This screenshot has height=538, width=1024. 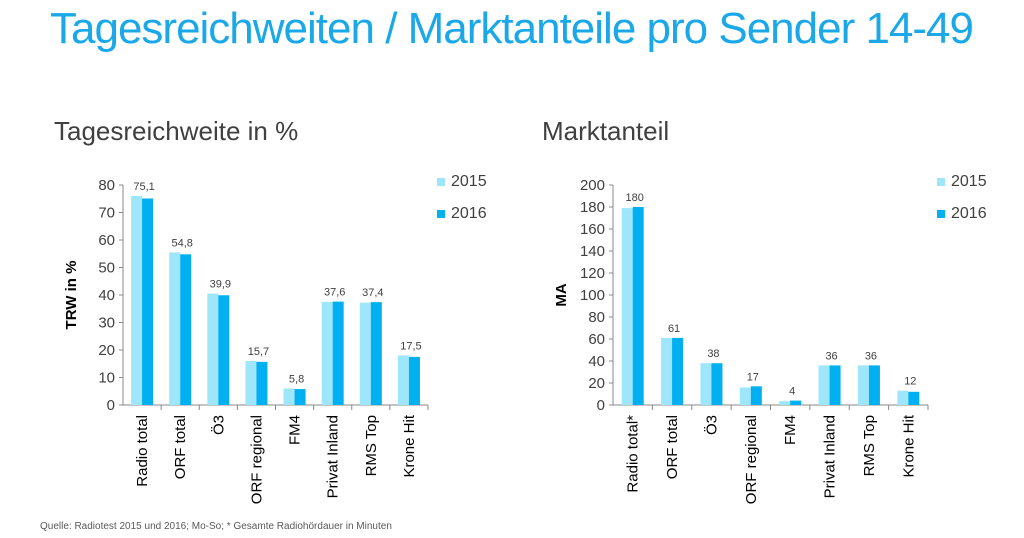 What do you see at coordinates (633, 454) in the screenshot?
I see `x-tick-label: Radio total*` at bounding box center [633, 454].